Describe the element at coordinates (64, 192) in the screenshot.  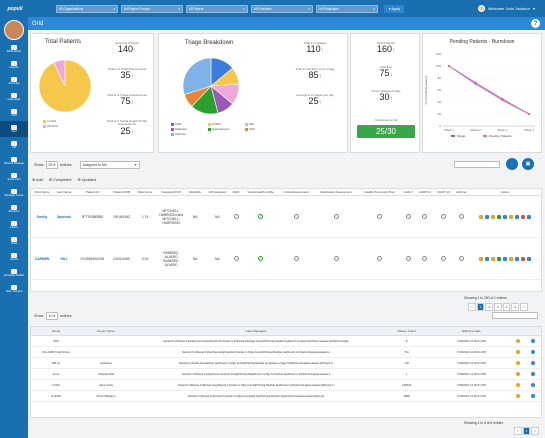
I see `column-header-last-name: Last Name` at that location.